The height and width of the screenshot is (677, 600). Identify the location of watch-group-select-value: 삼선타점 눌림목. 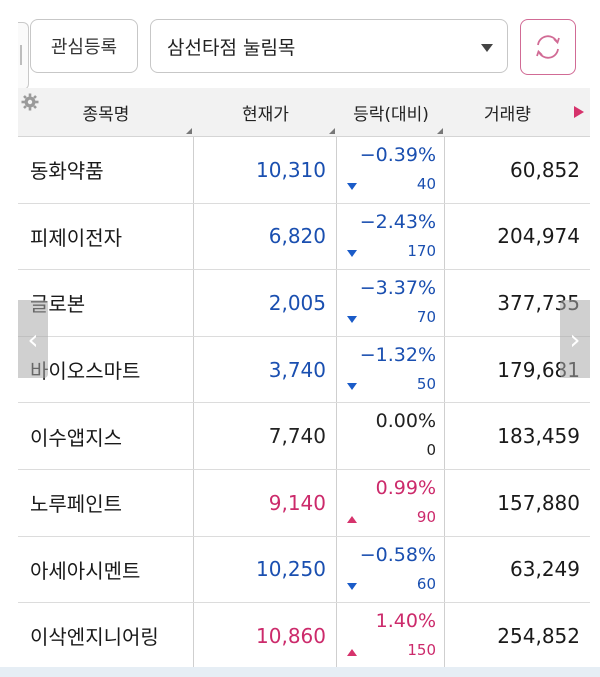
(231, 47).